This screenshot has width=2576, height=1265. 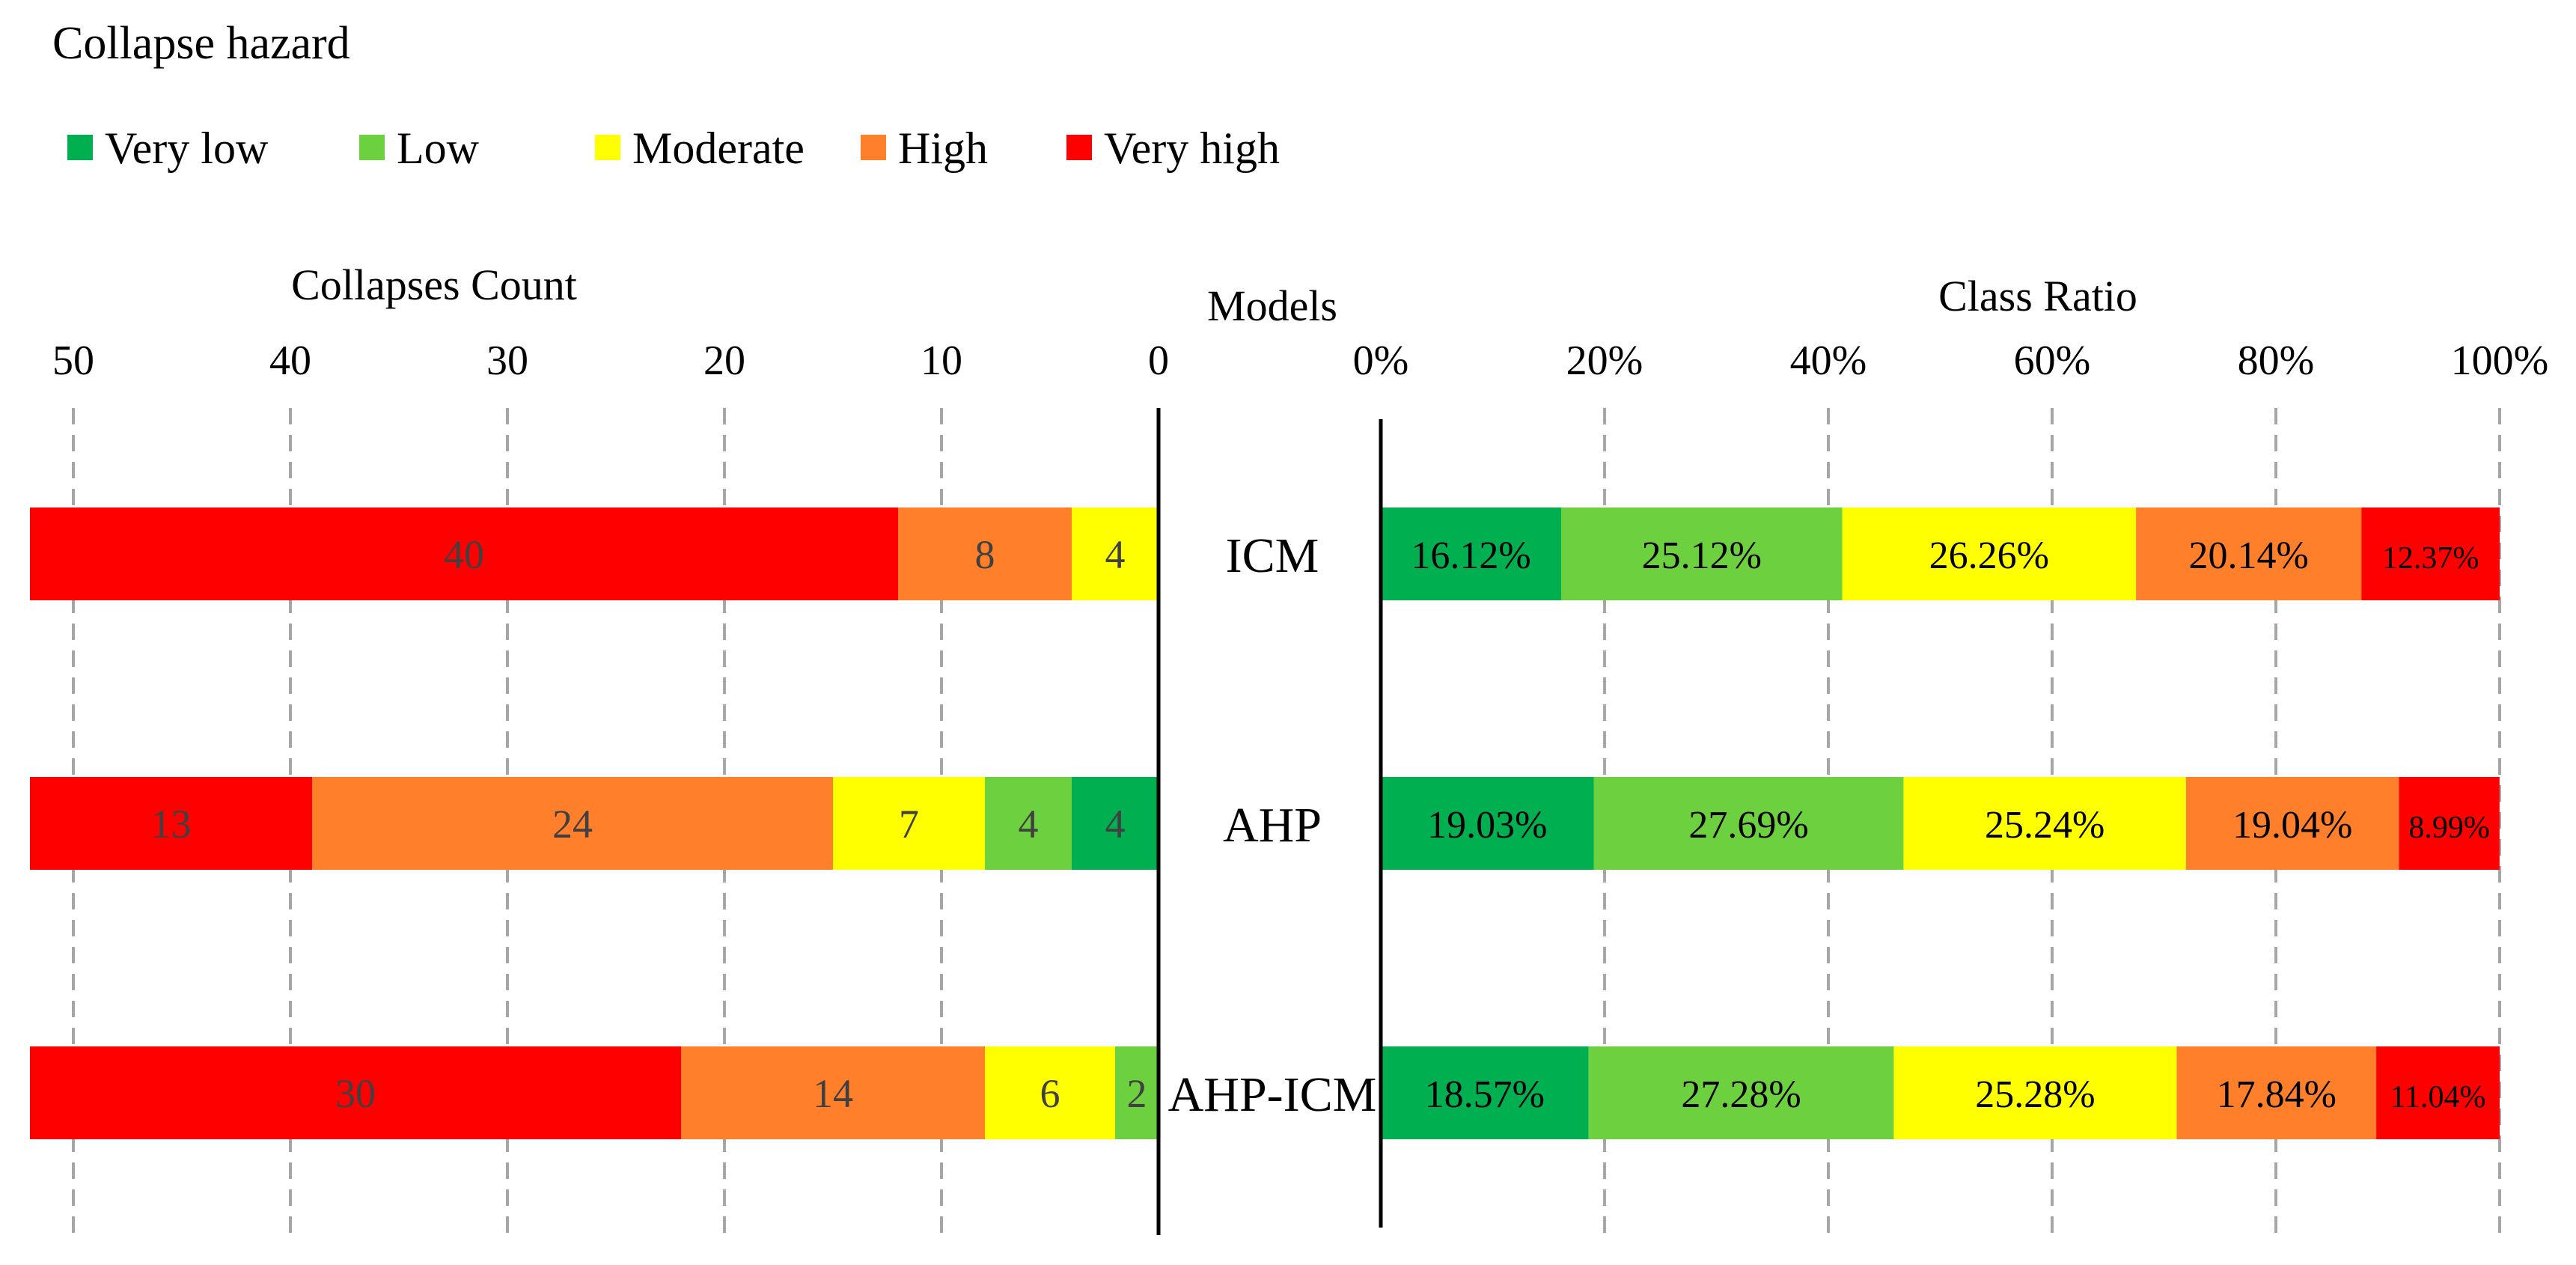 What do you see at coordinates (1381, 361) in the screenshot?
I see `right-tick-0: 0%` at bounding box center [1381, 361].